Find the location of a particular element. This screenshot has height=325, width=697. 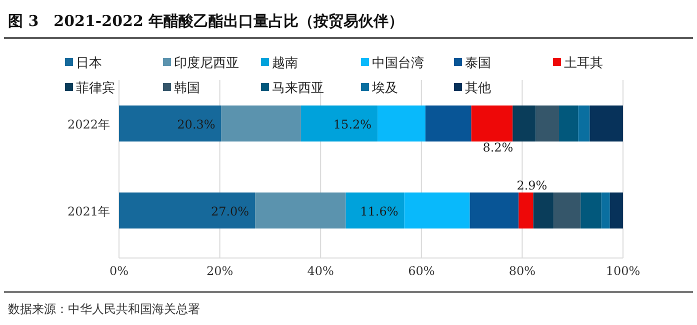

source-note: 数据来源：中华人民共和国海关总署 is located at coordinates (104, 309).